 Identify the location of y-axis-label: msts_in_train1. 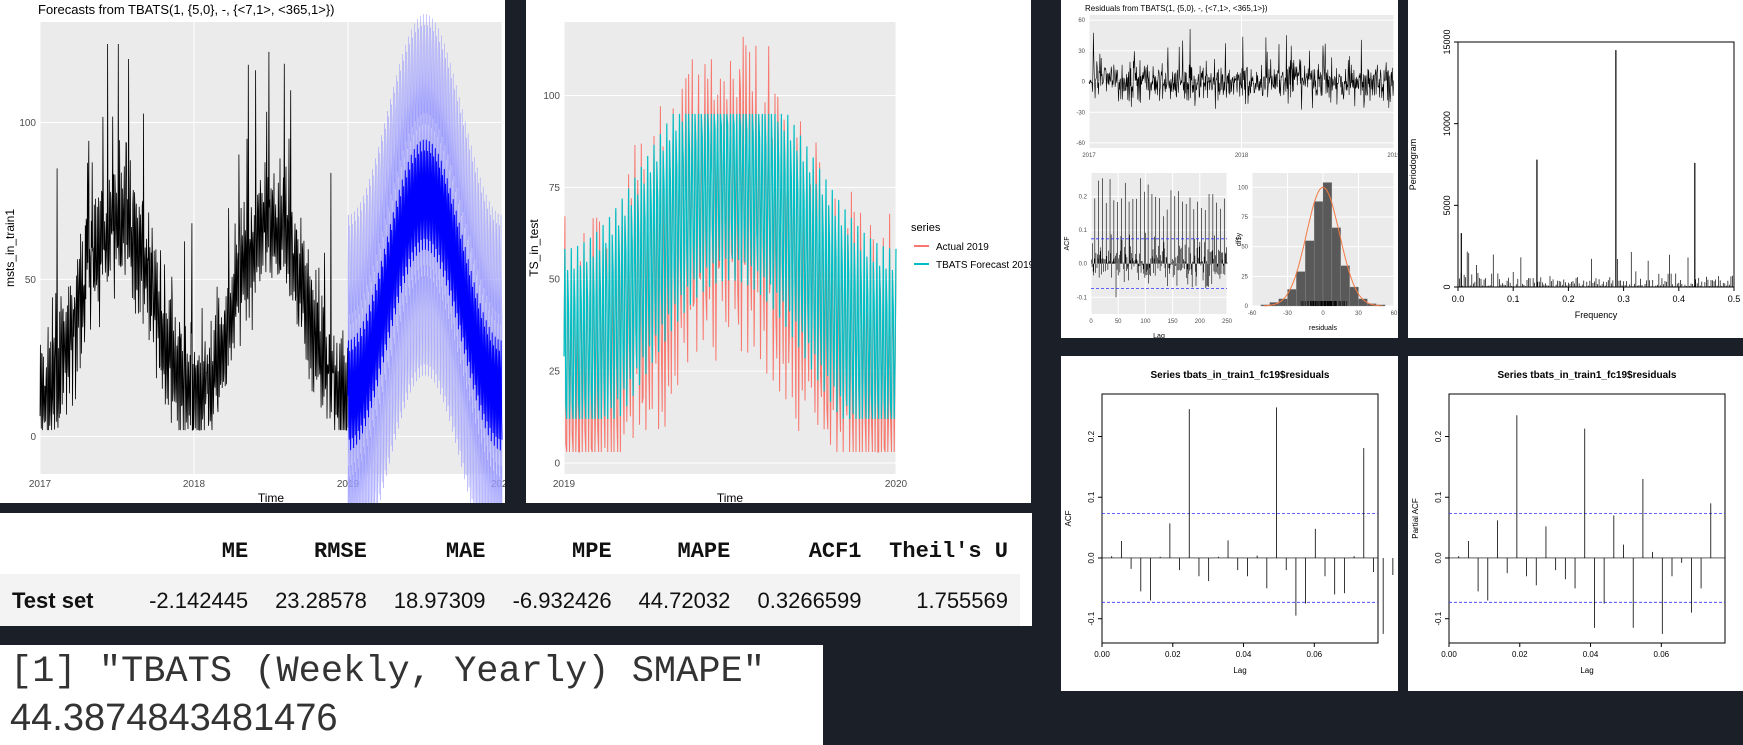
(10, 248).